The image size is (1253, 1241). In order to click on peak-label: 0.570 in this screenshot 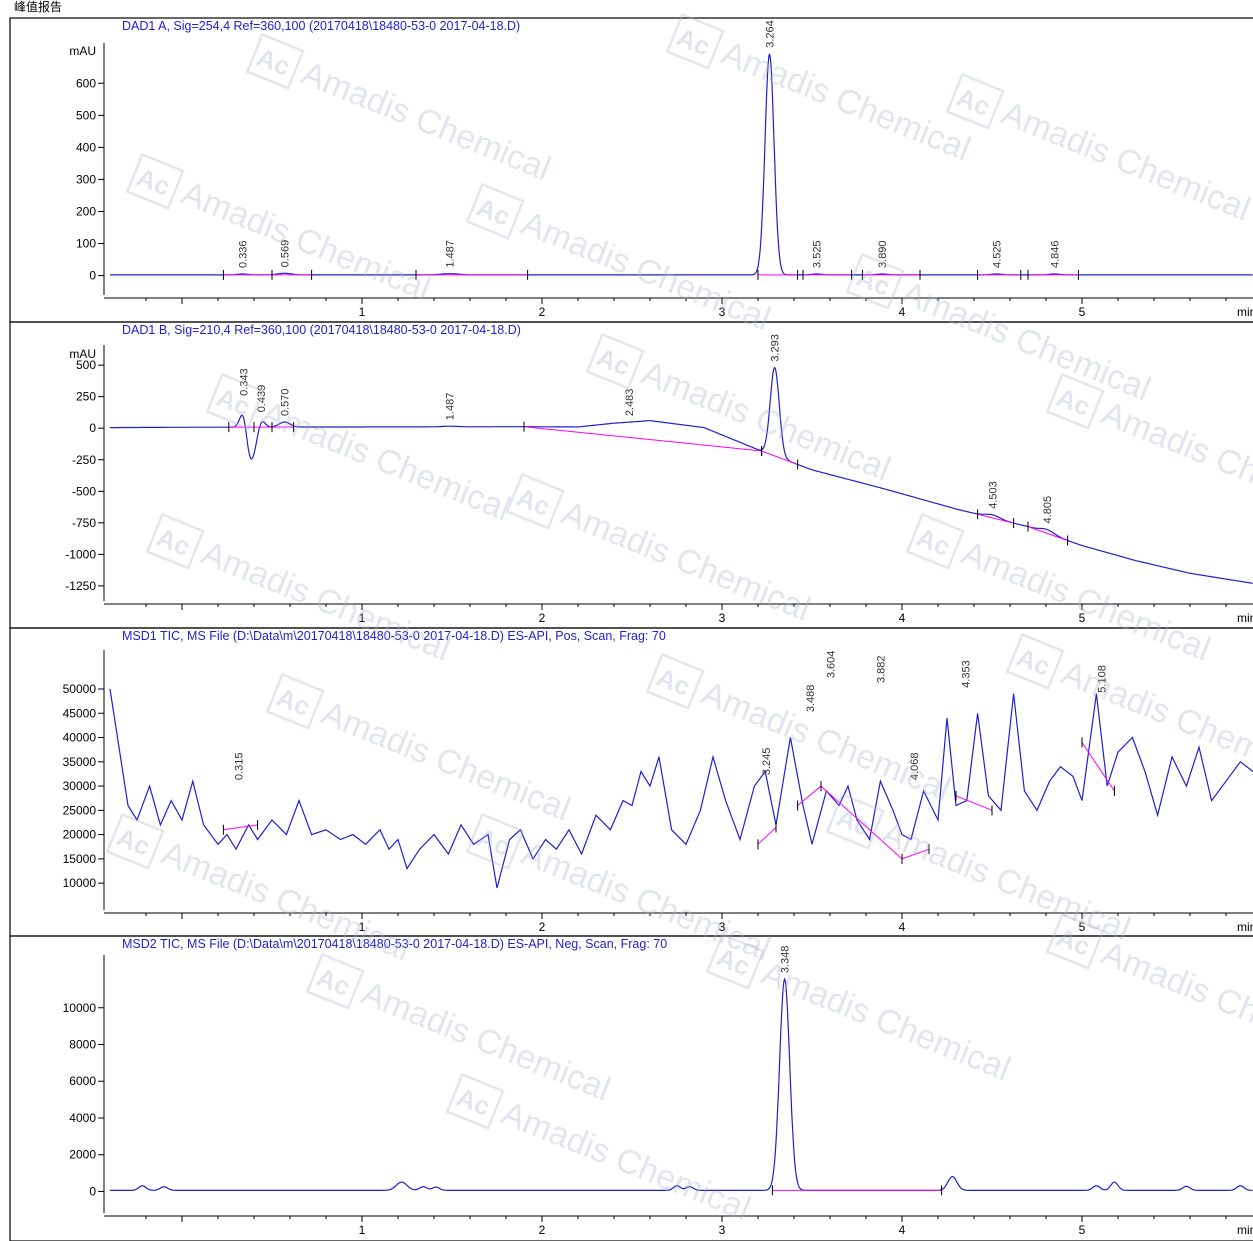, I will do `click(286, 402)`.